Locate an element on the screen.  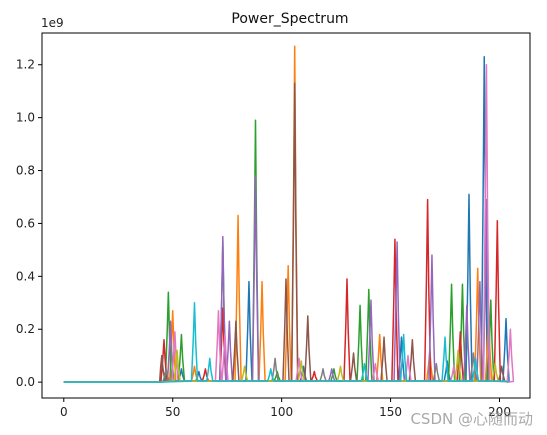
y-tick-label: 1.2 is located at coordinates (25, 65).